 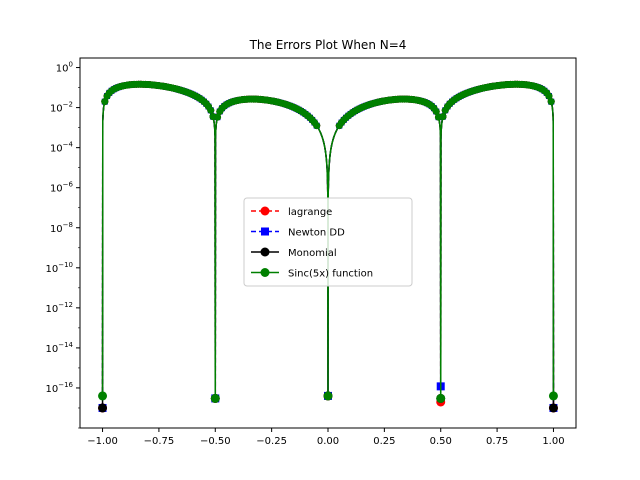 I want to click on legend-item: Sinc(5x) function, so click(x=312, y=274).